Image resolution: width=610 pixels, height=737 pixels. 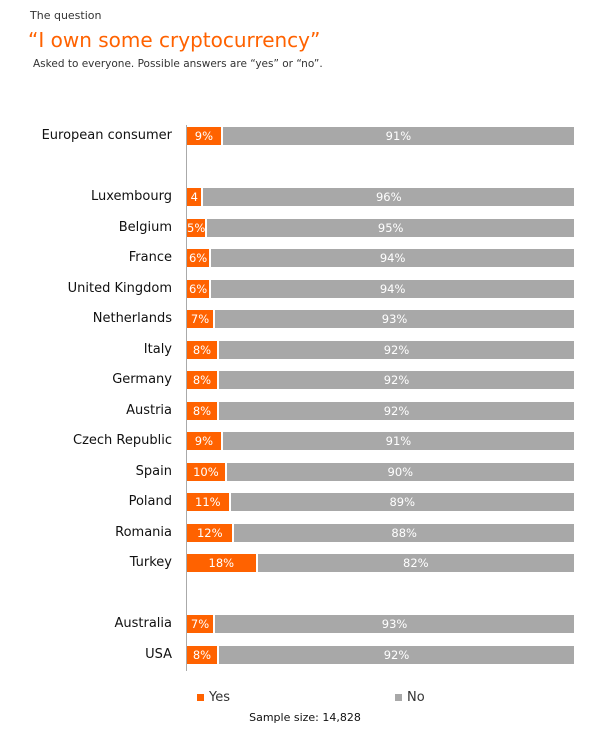 What do you see at coordinates (194, 197) in the screenshot?
I see `bar-yes: 4` at bounding box center [194, 197].